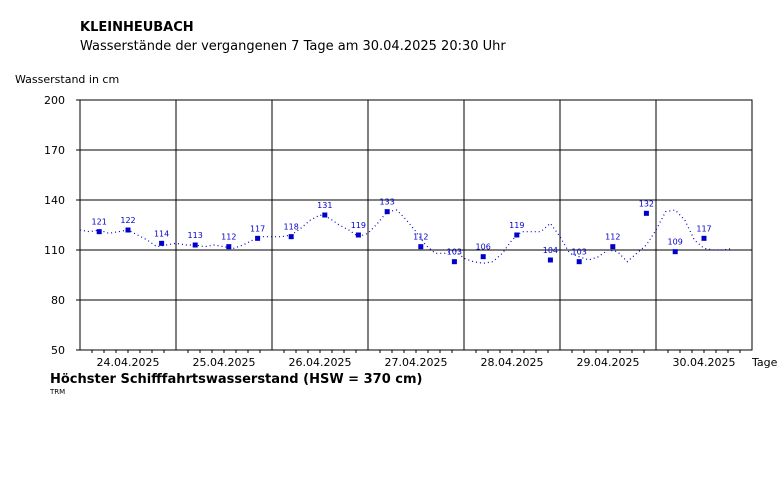 Image resolution: width=782 pixels, height=480 pixels. Describe the element at coordinates (483, 247) in the screenshot. I see `data-point-label: 106` at that location.